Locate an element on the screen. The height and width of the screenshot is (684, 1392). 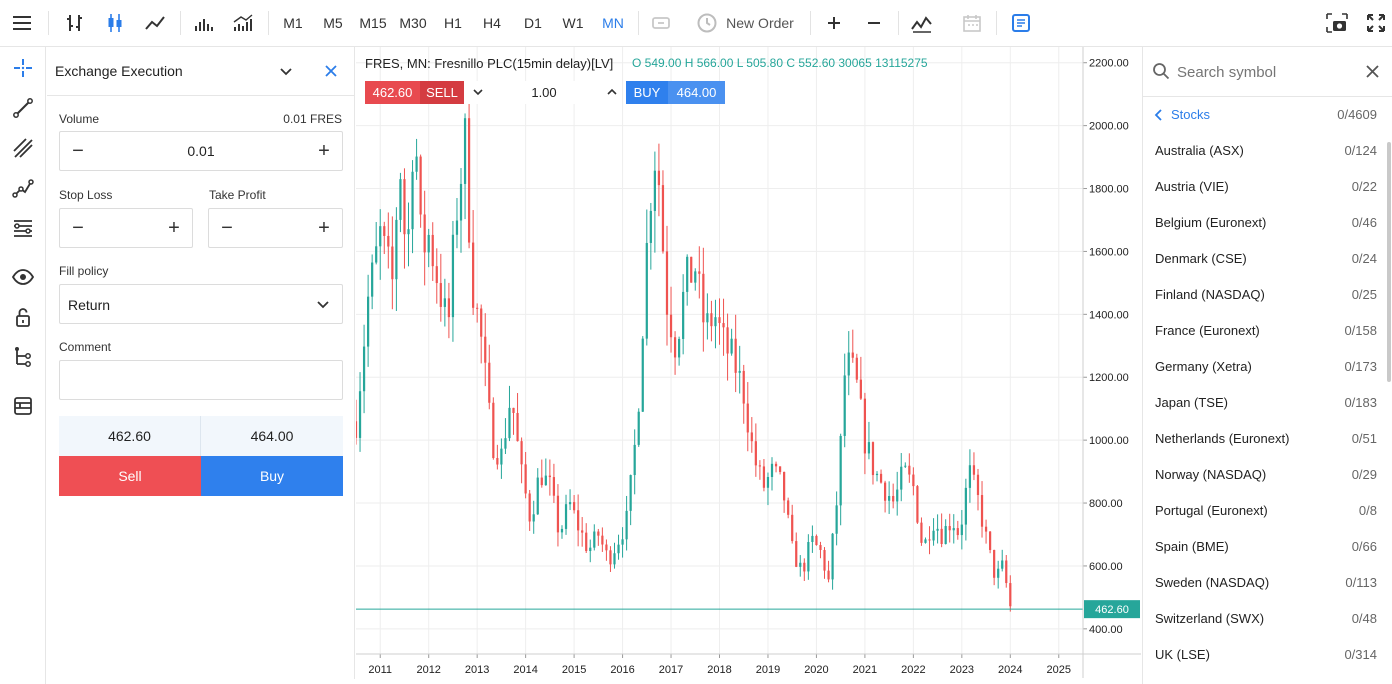
bar-chart-type-icon is located at coordinates (75, 23).